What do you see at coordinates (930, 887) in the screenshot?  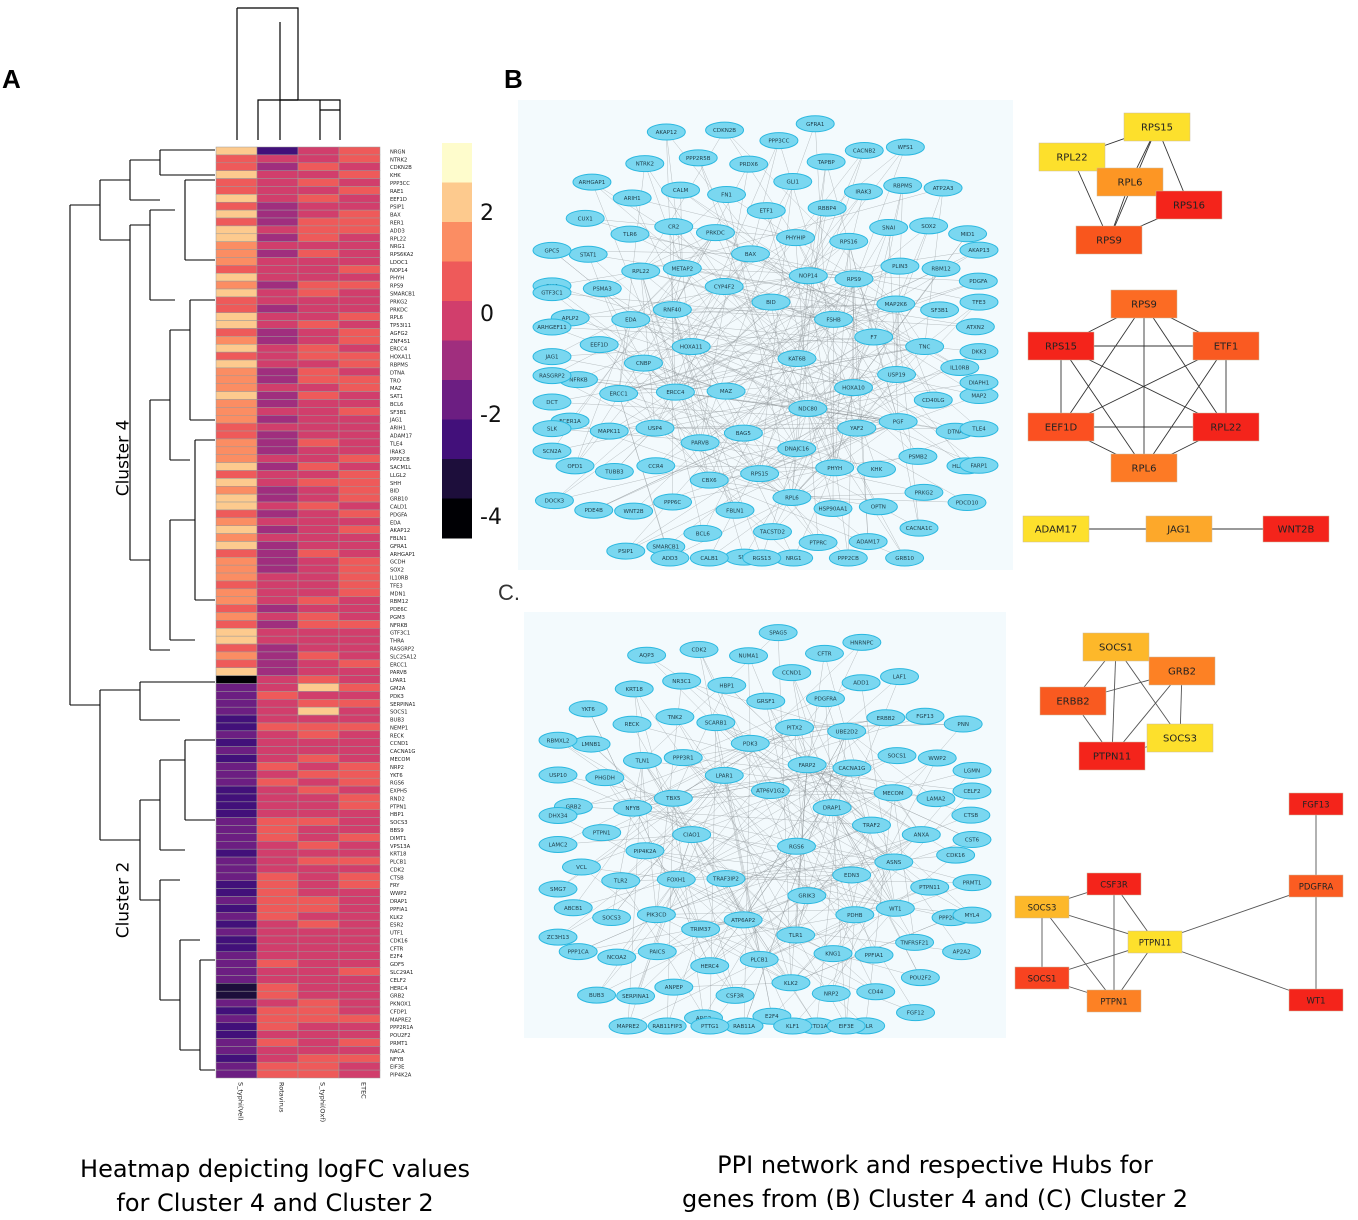 I see `network-node: PTPN11` at bounding box center [930, 887].